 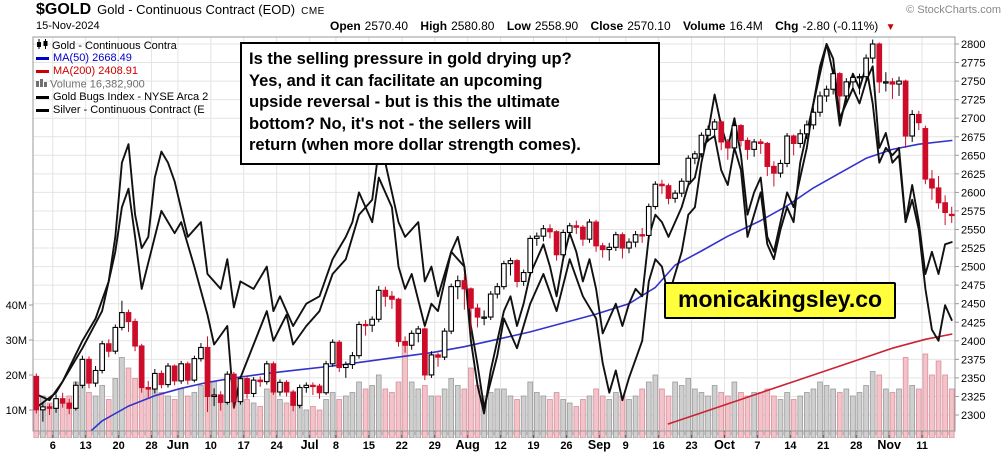 I want to click on symbol: $GOLD, so click(x=64, y=9).